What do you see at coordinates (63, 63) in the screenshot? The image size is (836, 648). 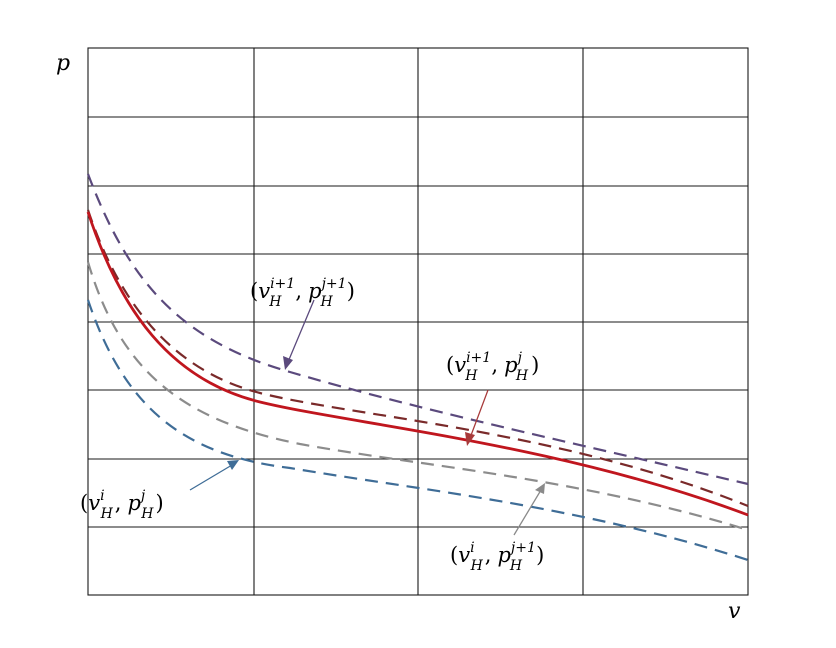 I see `y-axis-label: p` at bounding box center [63, 63].